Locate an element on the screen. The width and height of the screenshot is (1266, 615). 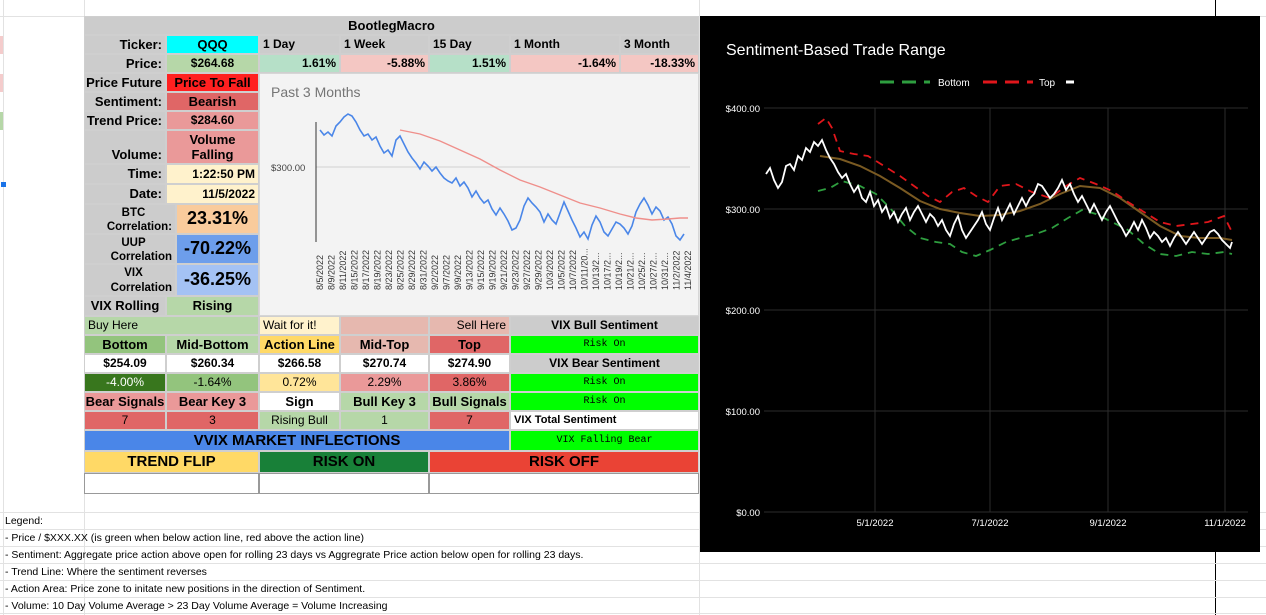
top-header: Top is located at coordinates (469, 344).